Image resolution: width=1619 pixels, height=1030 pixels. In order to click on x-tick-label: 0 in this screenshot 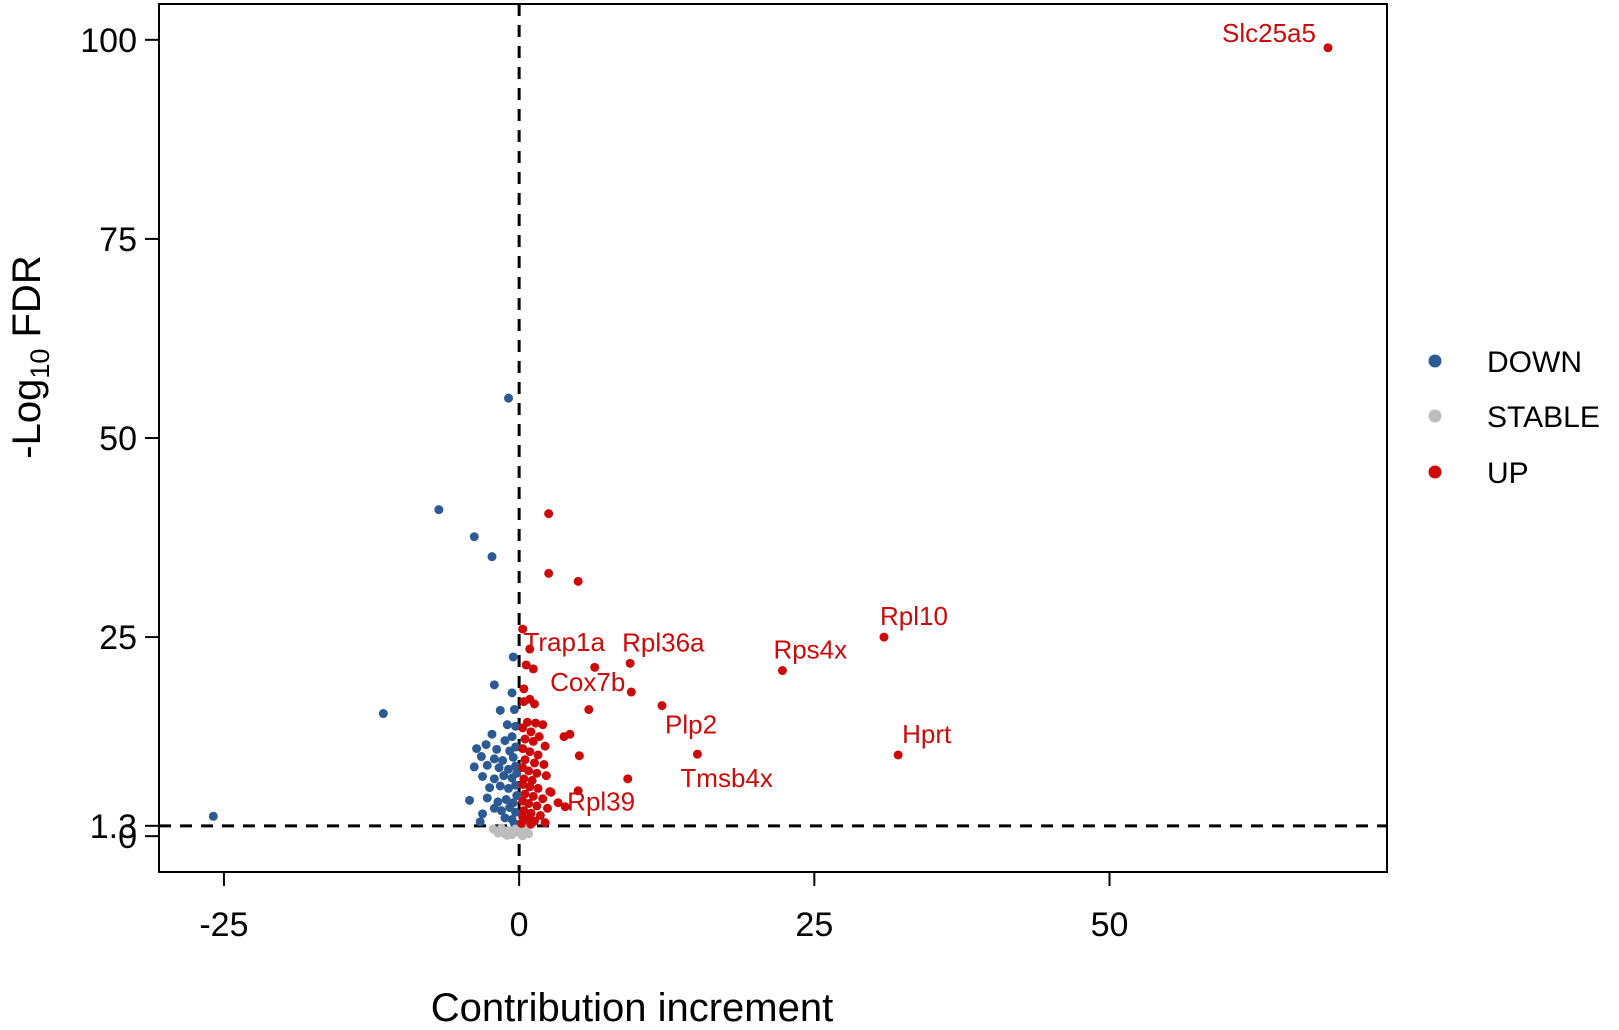, I will do `click(519, 925)`.